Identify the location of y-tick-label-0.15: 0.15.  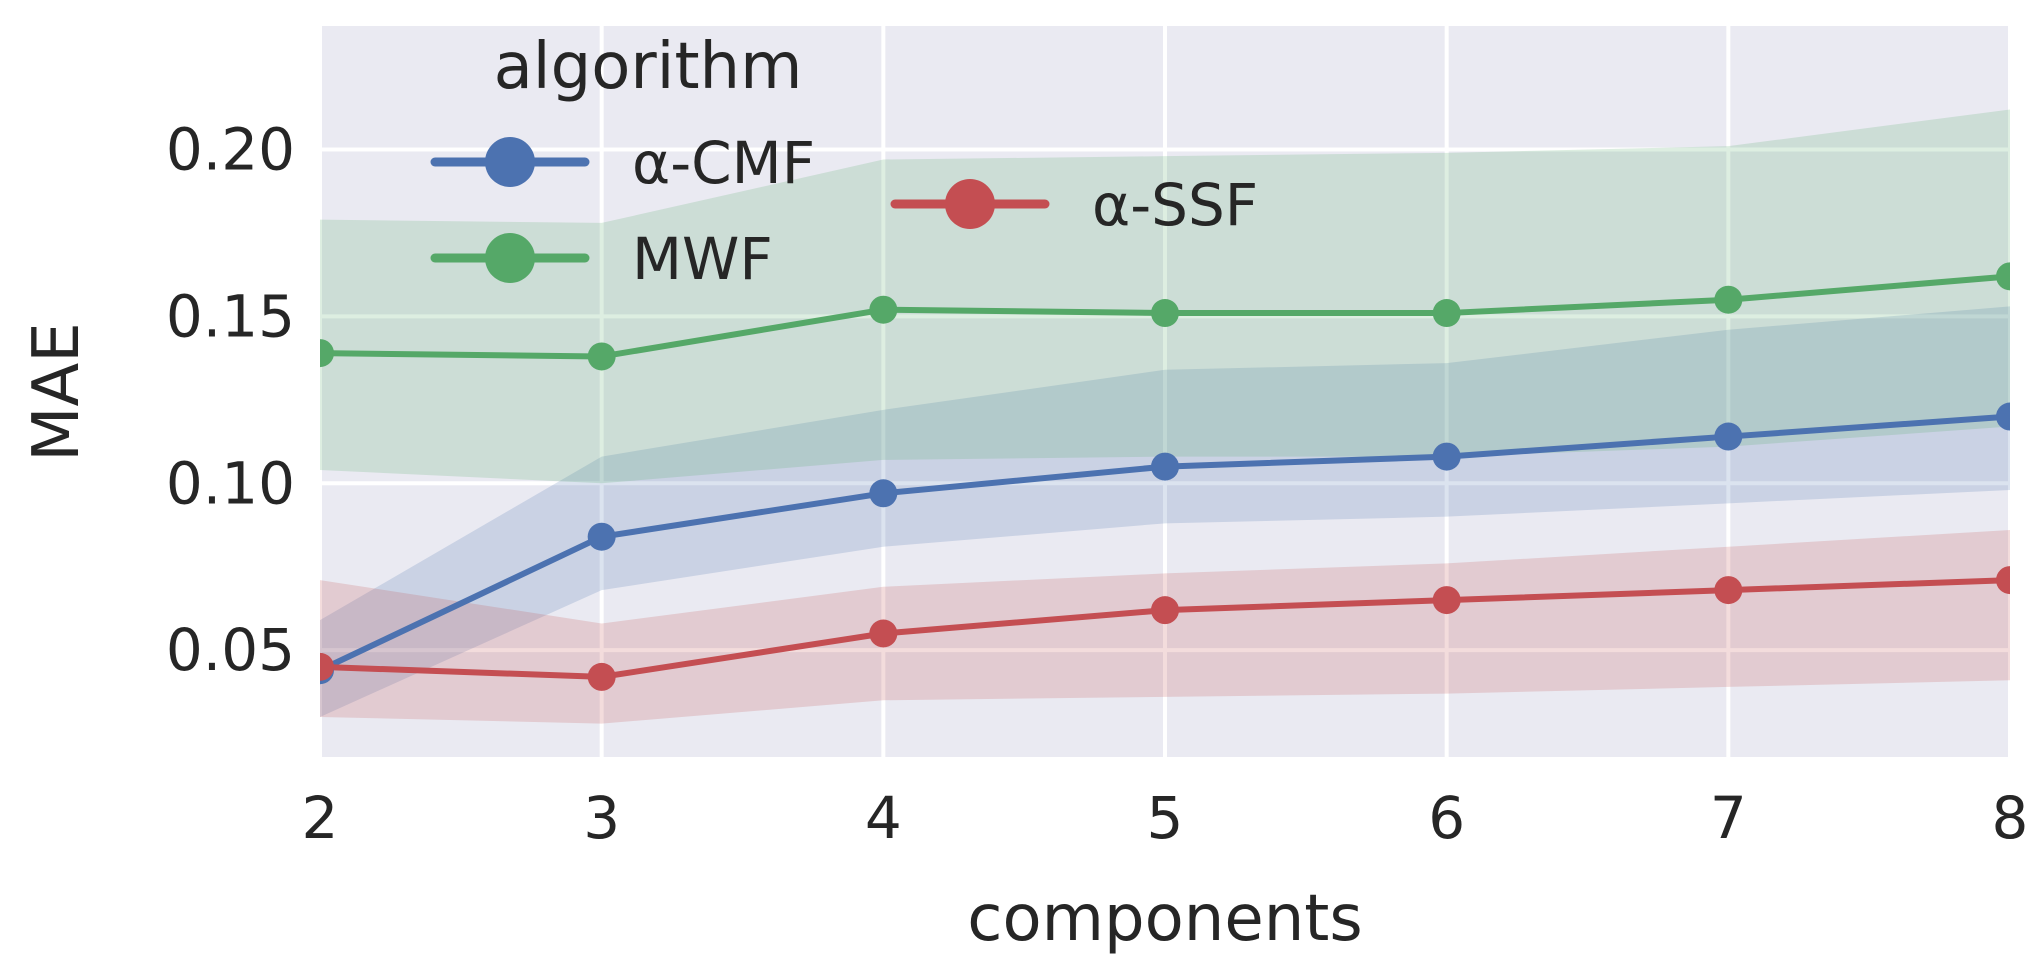
(230, 316).